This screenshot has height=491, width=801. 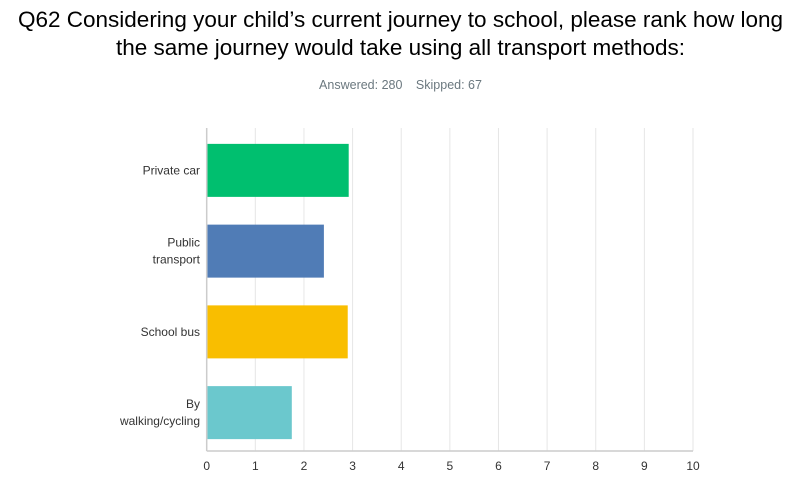 I want to click on response-stats: Answered: 280 Skipped: 67, so click(x=400, y=85).